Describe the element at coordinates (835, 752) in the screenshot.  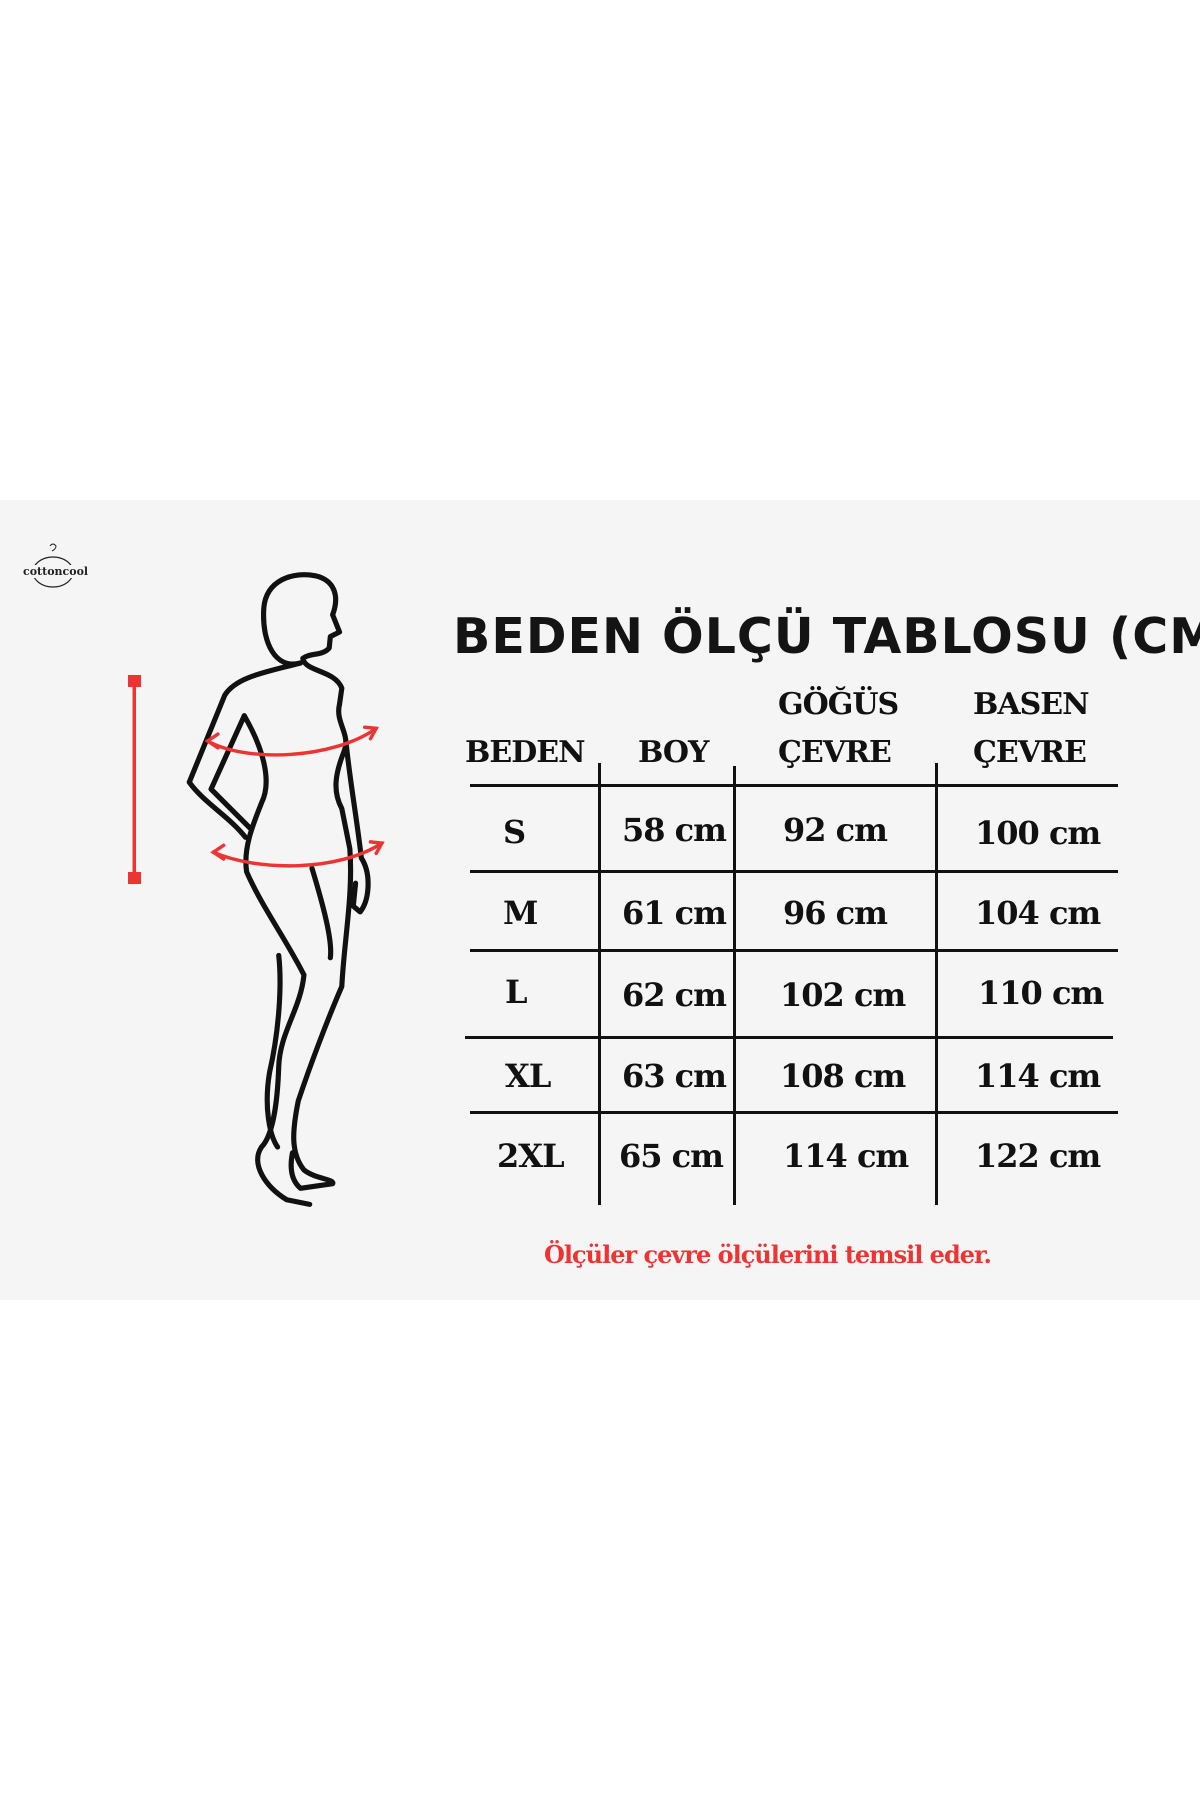
I see `header-chest-bottom: ÇEVRE` at that location.